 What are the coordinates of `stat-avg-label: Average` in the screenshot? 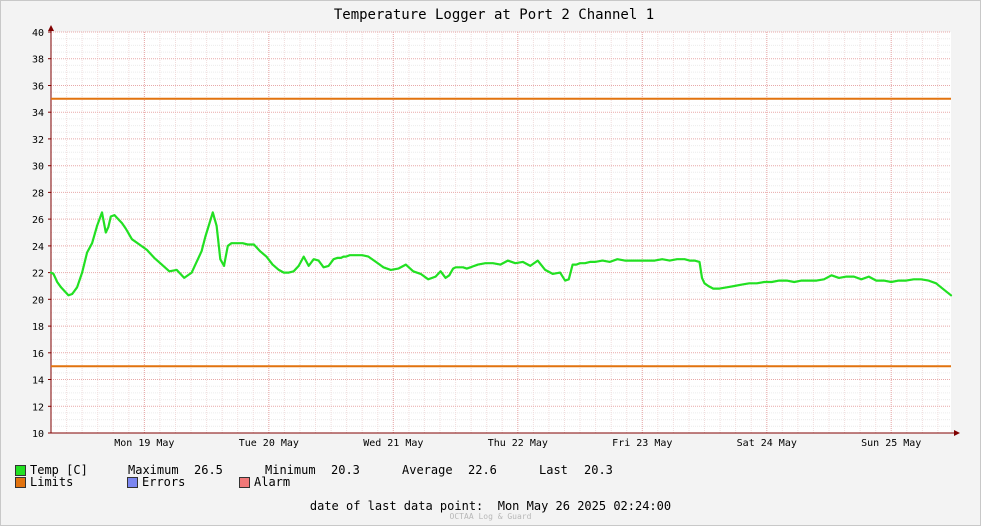 It's located at (427, 470).